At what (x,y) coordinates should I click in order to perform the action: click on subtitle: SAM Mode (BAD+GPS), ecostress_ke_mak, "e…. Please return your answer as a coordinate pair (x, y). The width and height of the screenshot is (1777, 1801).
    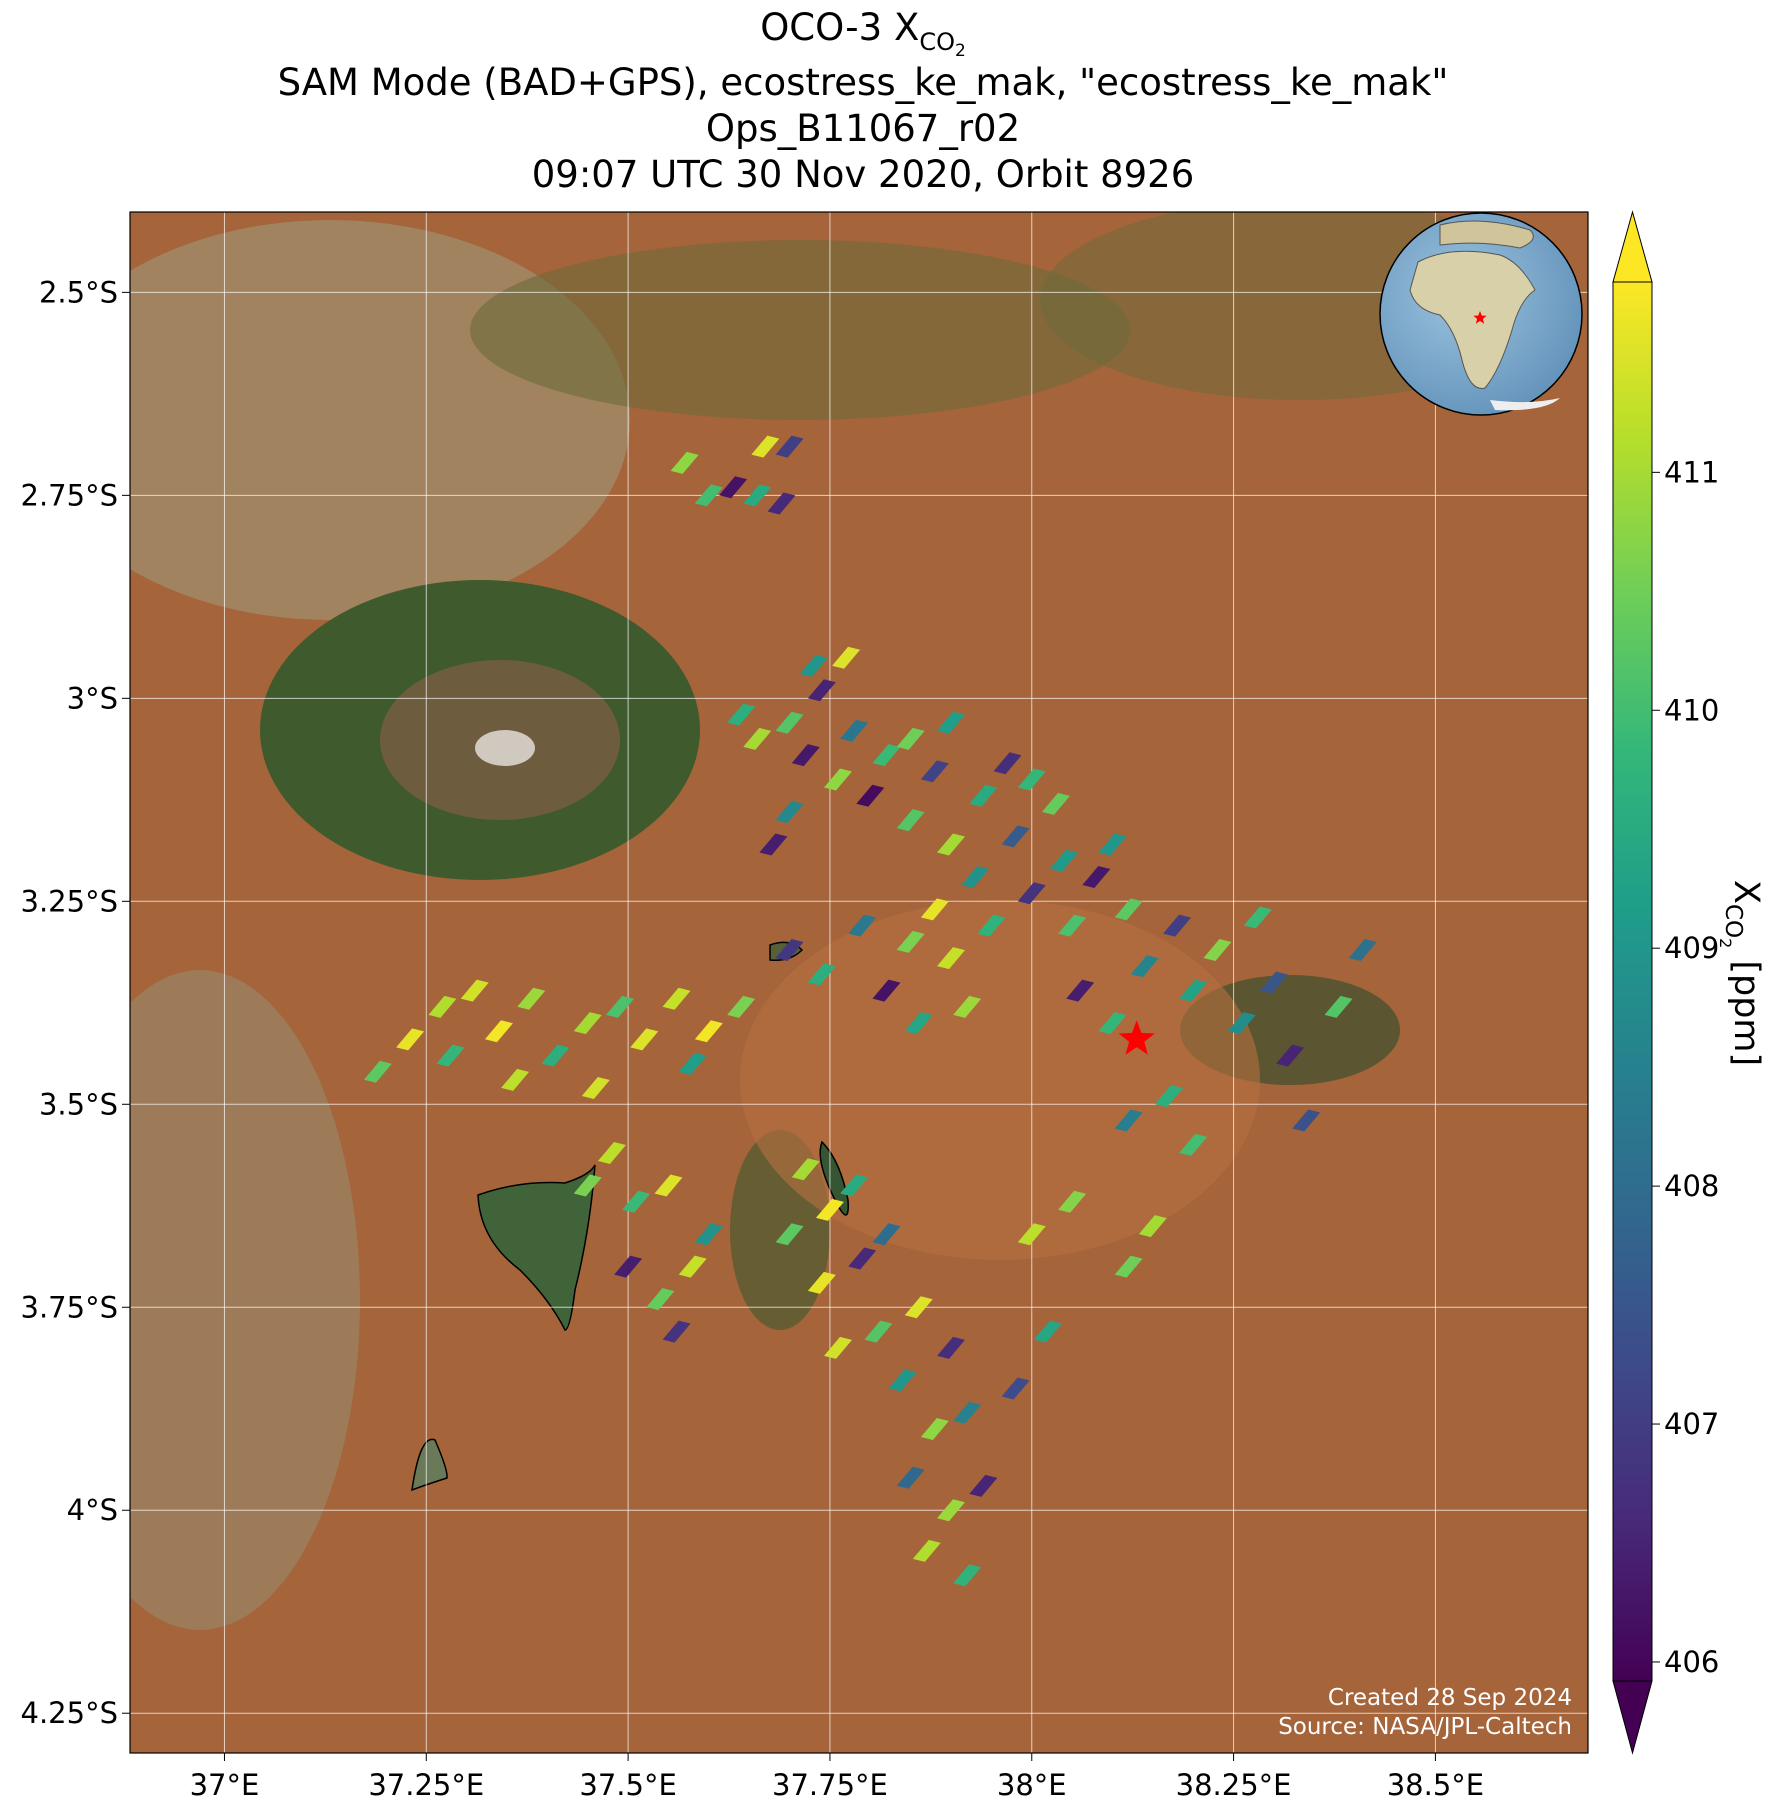
    Looking at the image, I should click on (863, 82).